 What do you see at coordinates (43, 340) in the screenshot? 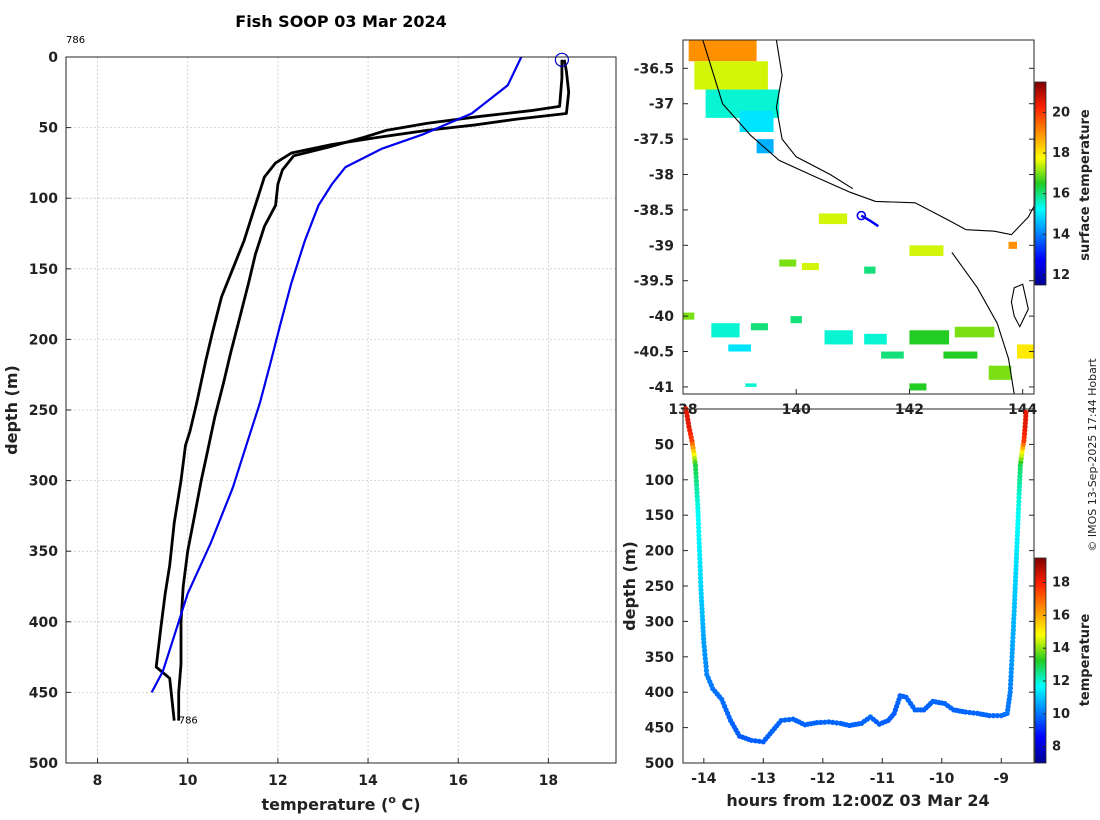
I see `profile-y-tick-label: 200` at bounding box center [43, 340].